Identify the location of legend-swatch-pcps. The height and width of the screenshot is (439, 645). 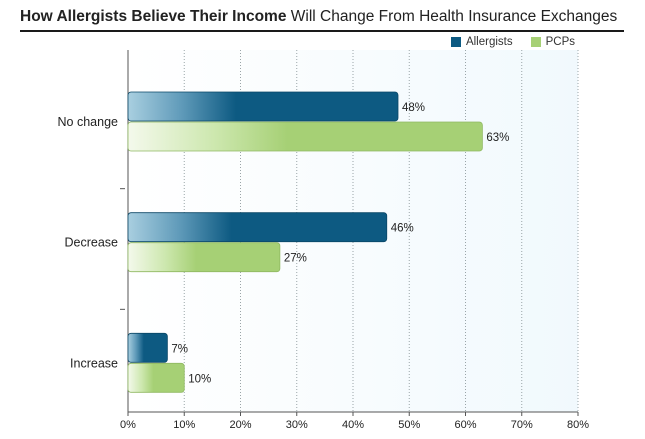
(535, 42).